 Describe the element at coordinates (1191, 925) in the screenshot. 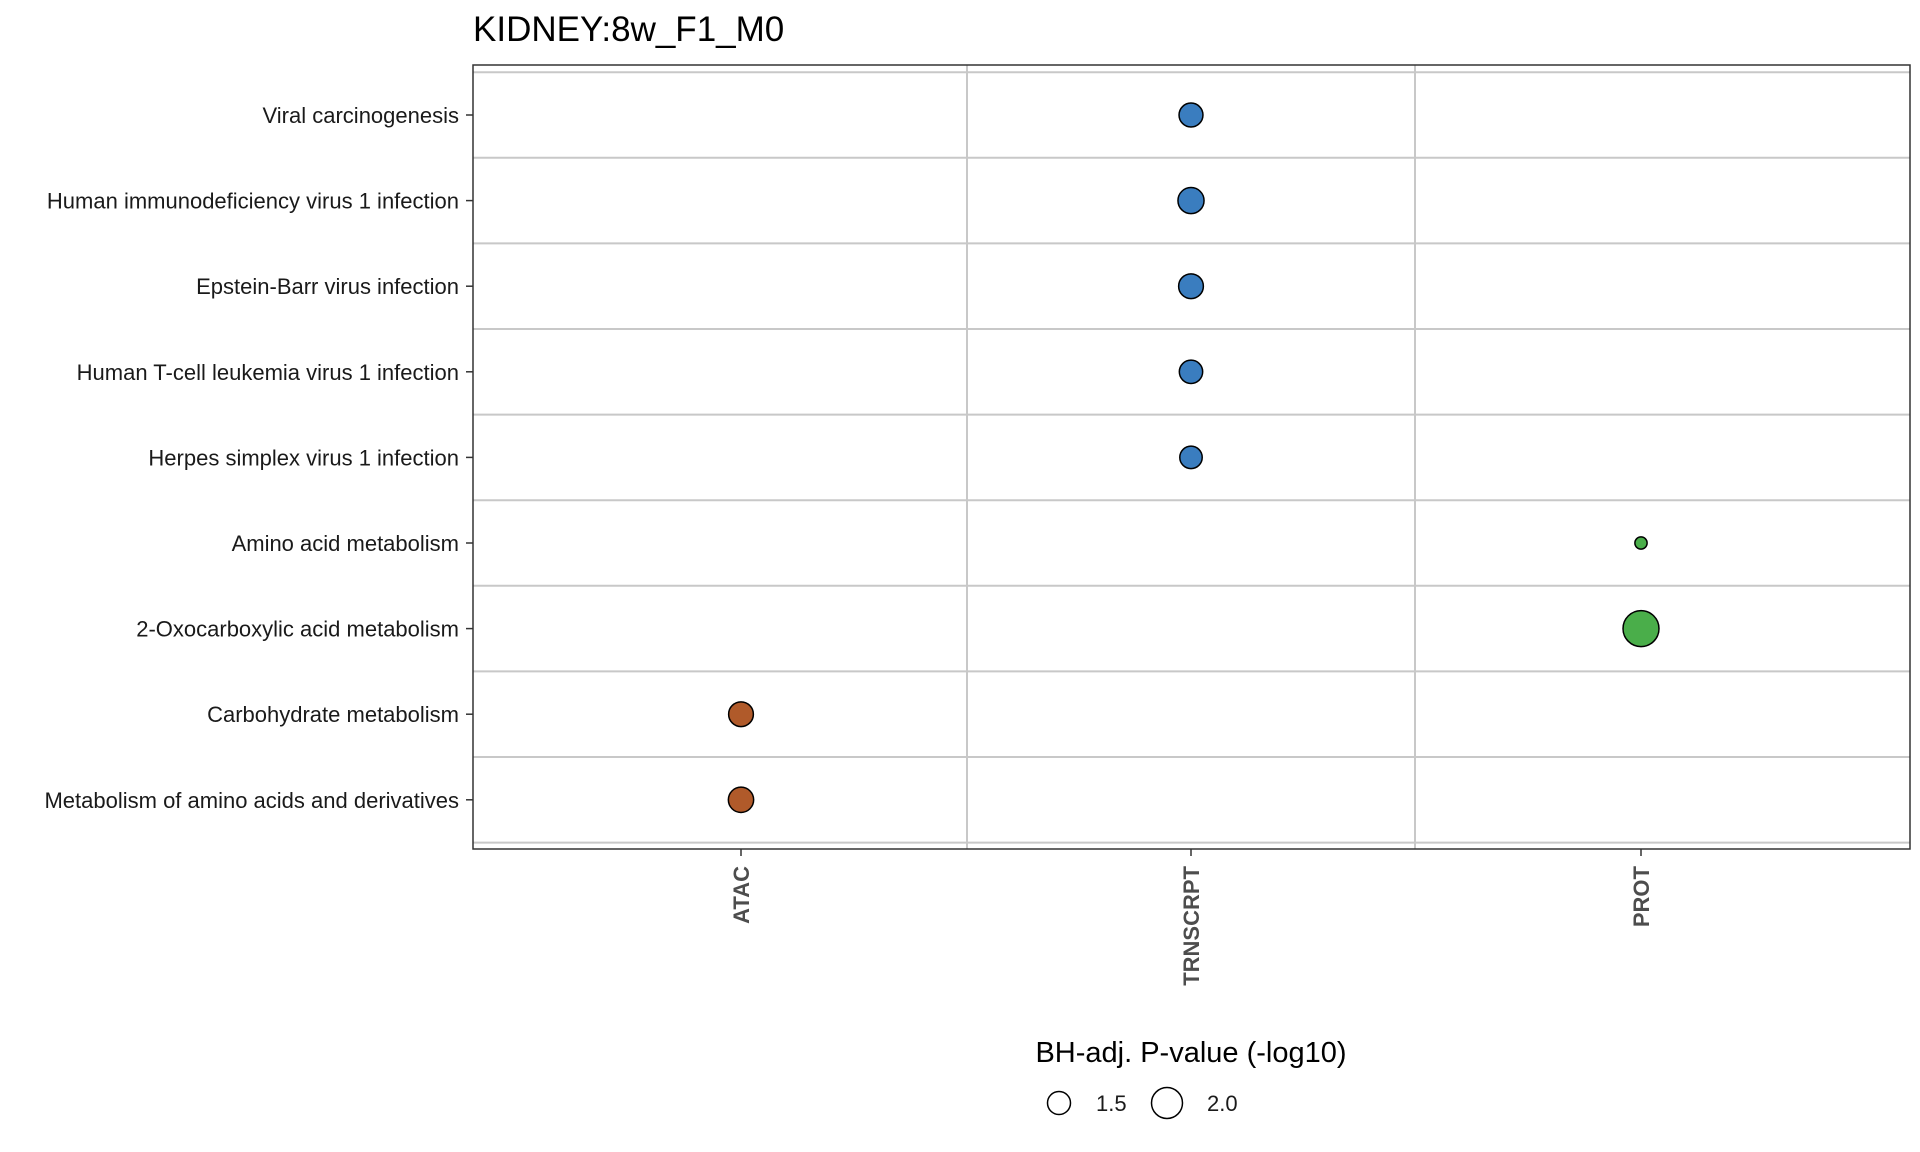

I see `x-tick-label: TRNSCRPT` at that location.